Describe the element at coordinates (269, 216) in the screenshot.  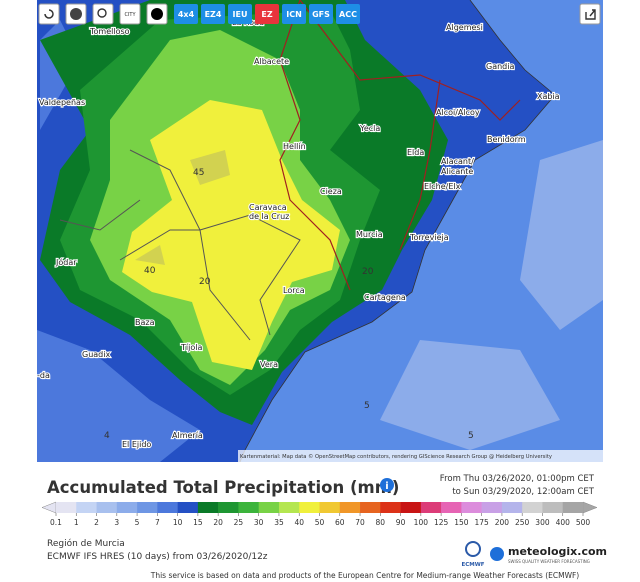
I see `place-label: de la Cruz` at that location.